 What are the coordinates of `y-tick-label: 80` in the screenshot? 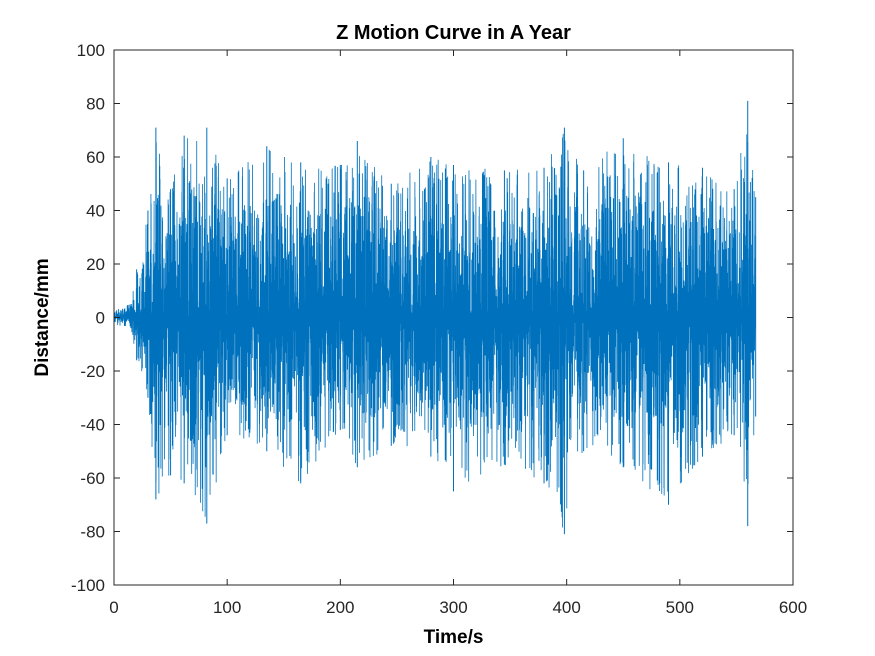 It's located at (95, 104).